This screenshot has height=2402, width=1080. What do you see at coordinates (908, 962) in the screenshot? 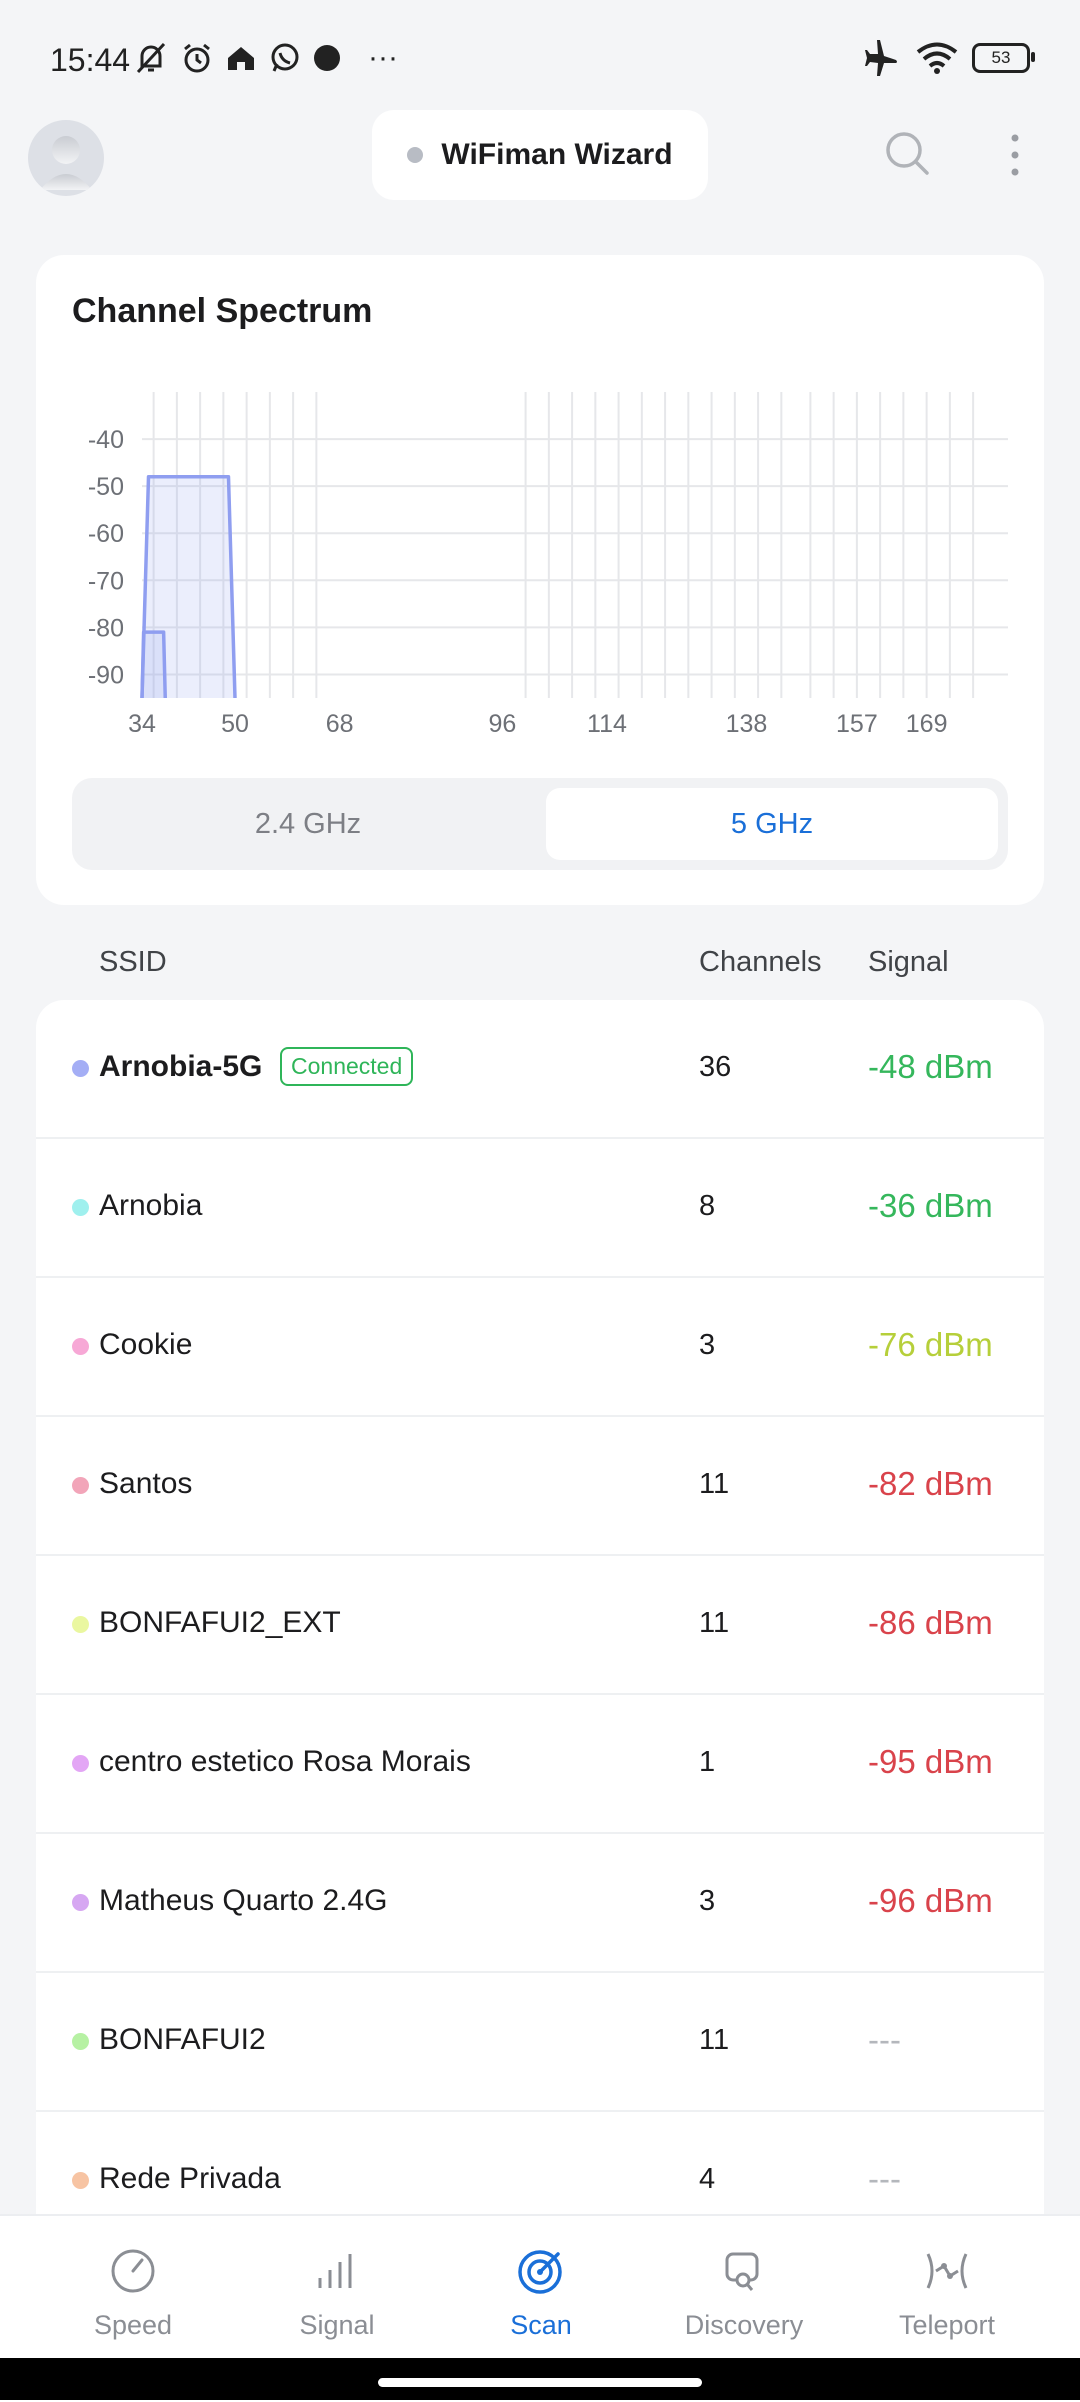
I see `column-header-signal: Signal` at bounding box center [908, 962].